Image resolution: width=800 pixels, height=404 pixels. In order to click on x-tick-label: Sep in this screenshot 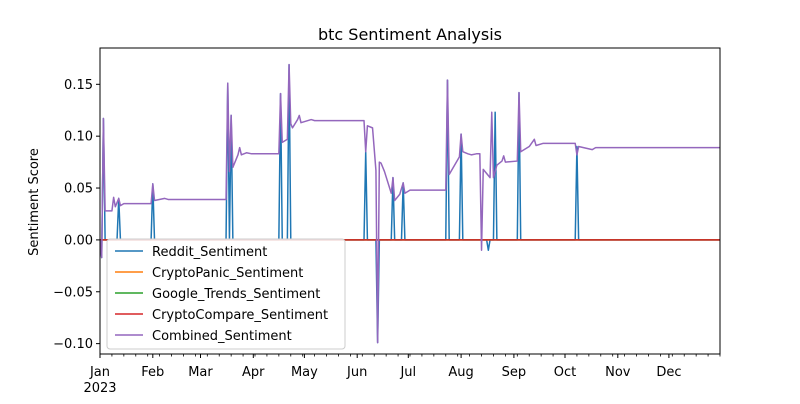, I will do `click(514, 372)`.